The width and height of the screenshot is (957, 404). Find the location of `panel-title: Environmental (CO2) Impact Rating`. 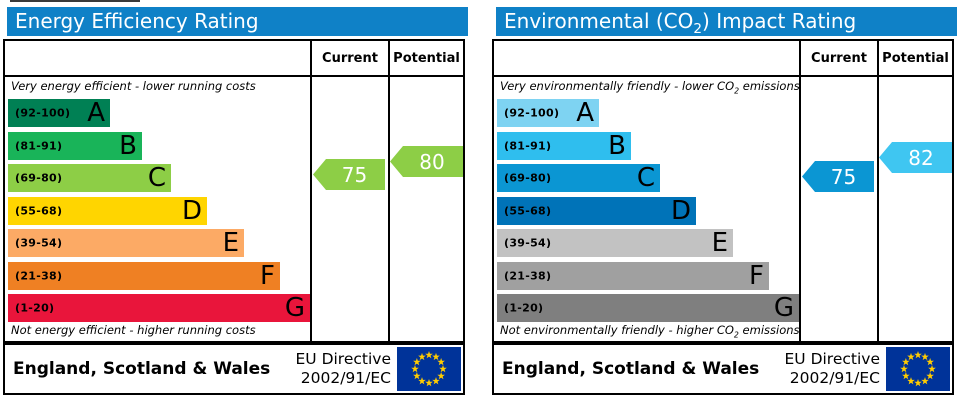

panel-title: Environmental (CO2) Impact Rating is located at coordinates (680, 23).